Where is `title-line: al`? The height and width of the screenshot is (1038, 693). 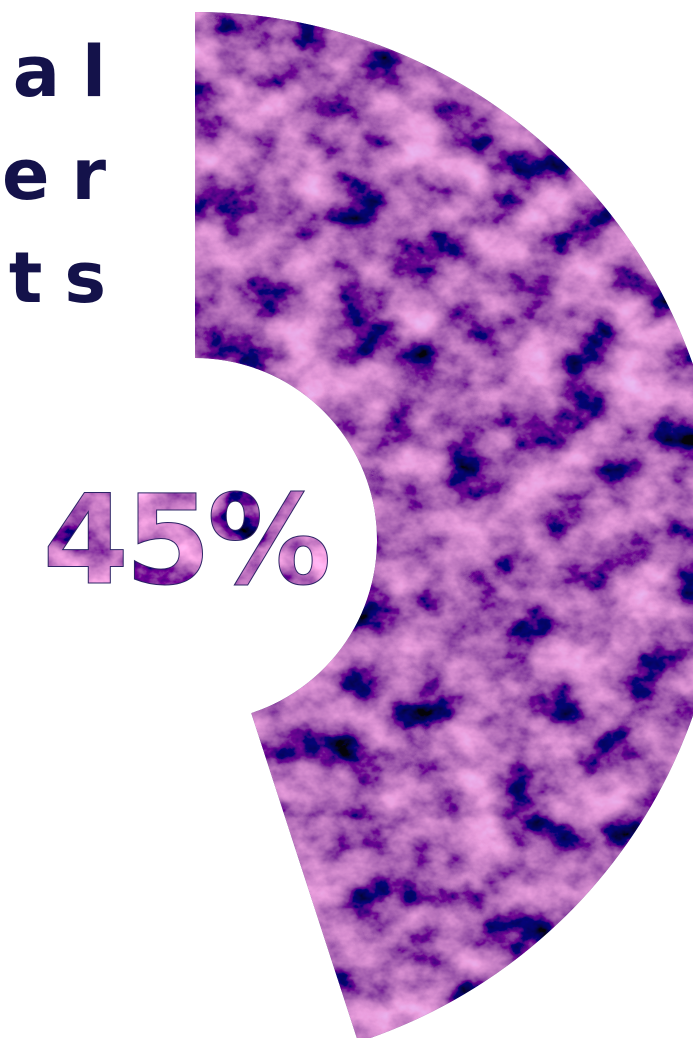
title-line: al is located at coordinates (70, 72).